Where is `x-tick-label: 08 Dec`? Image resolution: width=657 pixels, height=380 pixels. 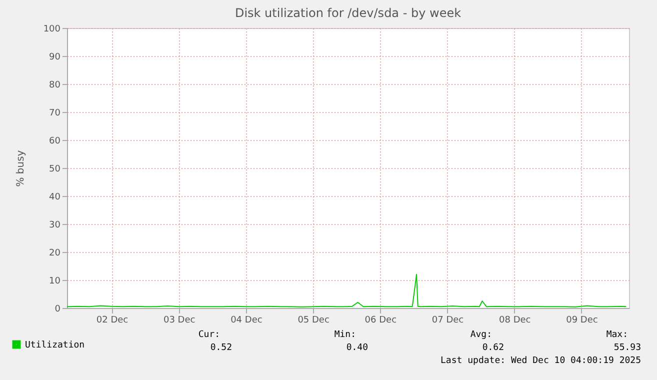 x-tick-label: 08 Dec is located at coordinates (514, 321).